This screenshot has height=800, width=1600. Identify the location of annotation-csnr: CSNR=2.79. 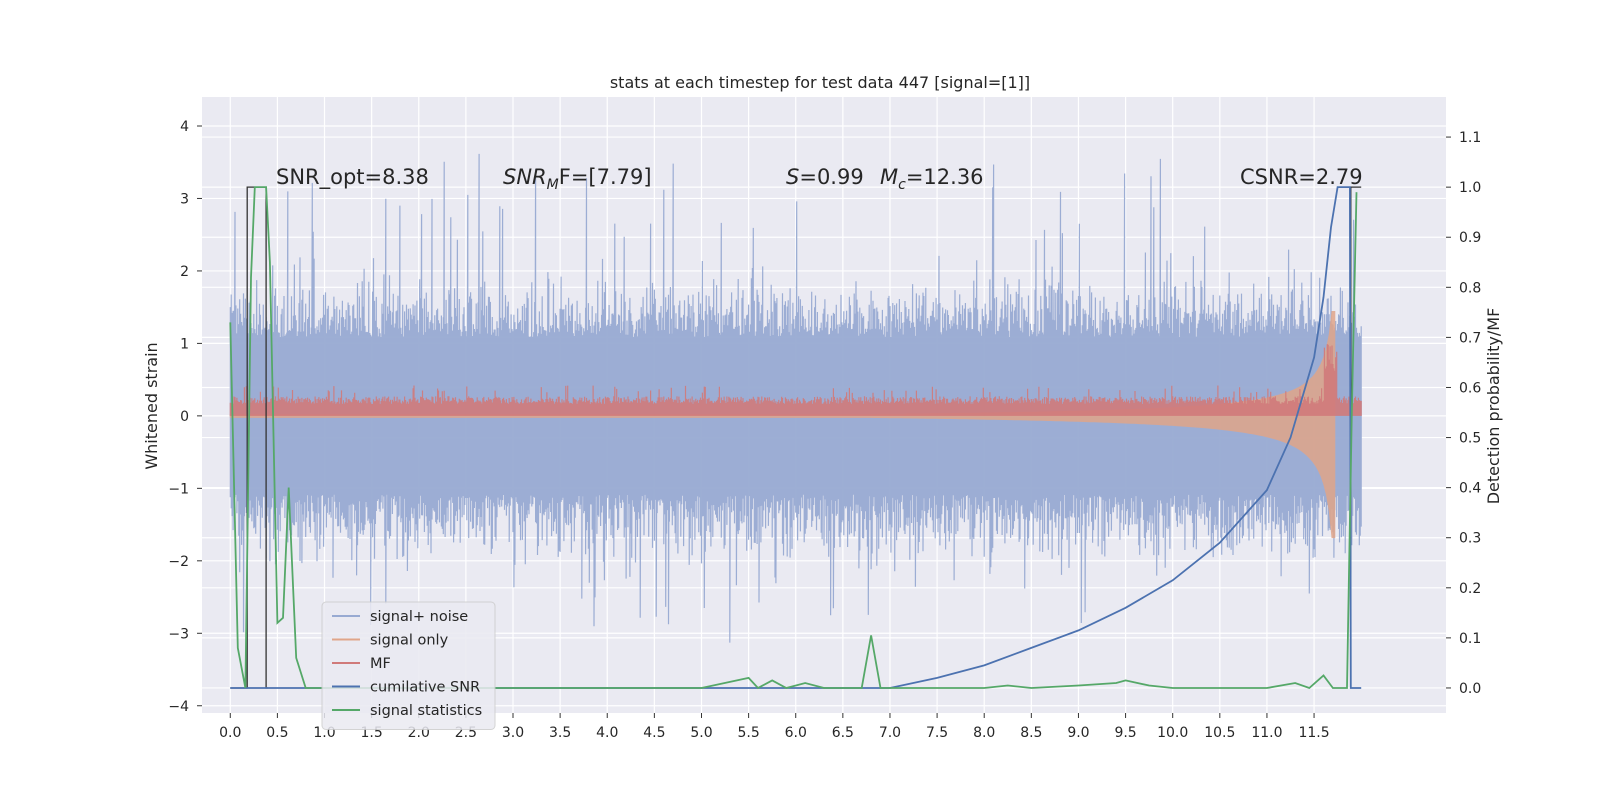
(1301, 177).